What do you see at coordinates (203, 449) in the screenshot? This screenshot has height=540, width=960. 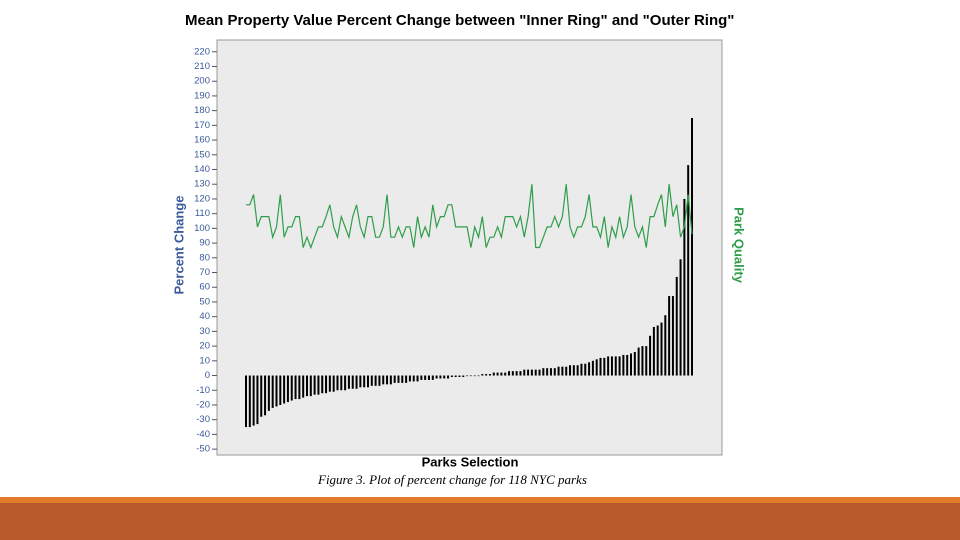 I see `y-tick-label: -50` at bounding box center [203, 449].